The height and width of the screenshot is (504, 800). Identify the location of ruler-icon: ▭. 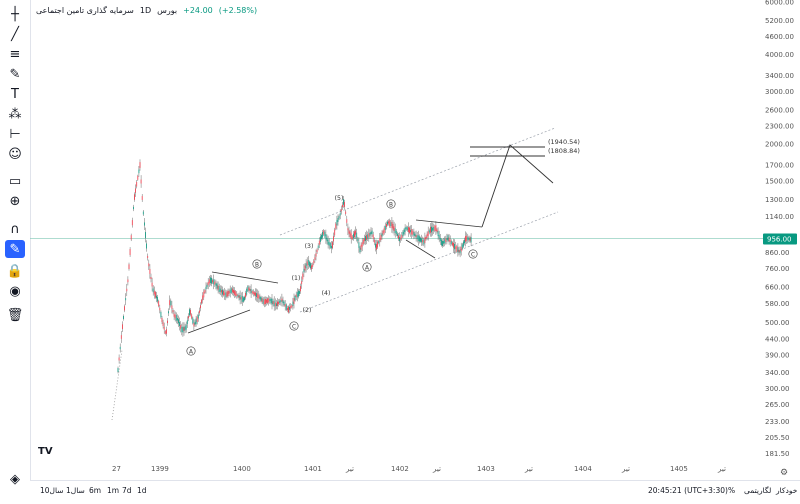
(15, 181).